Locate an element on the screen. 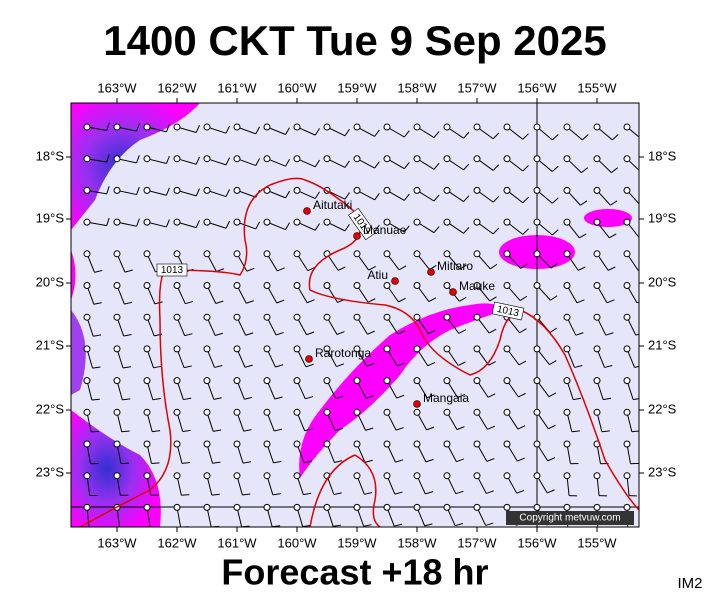 The width and height of the screenshot is (711, 600). lat-label: 19°S is located at coordinates (50, 217).